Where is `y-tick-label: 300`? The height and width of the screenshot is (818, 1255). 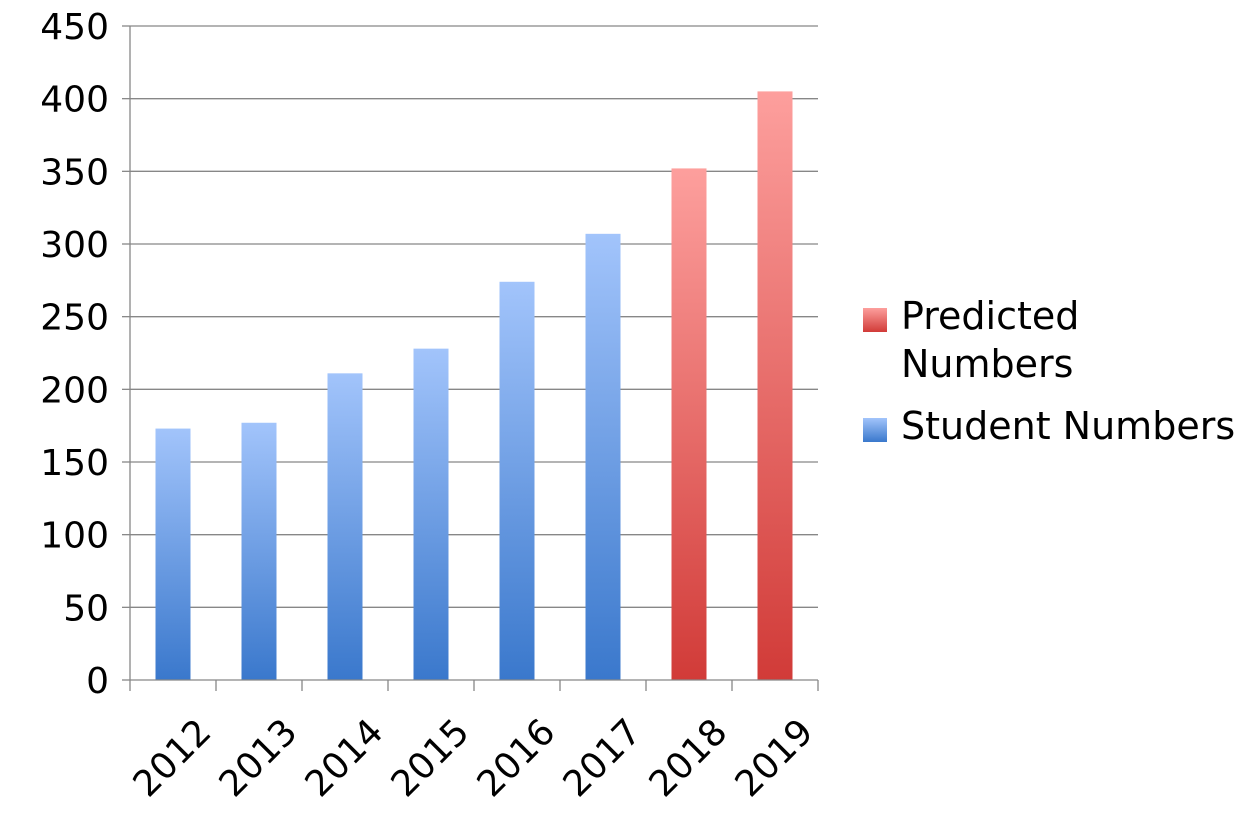 y-tick-label: 300 is located at coordinates (74, 245).